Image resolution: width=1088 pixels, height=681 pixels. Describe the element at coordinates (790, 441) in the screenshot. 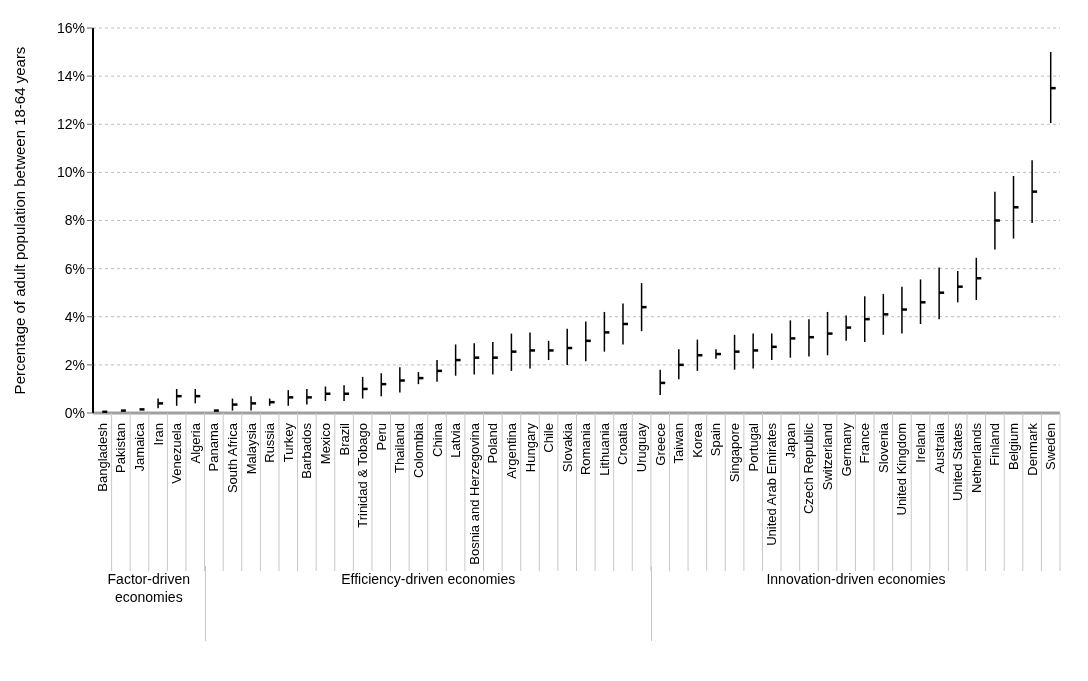

I see `x-tick-label: Japan` at that location.